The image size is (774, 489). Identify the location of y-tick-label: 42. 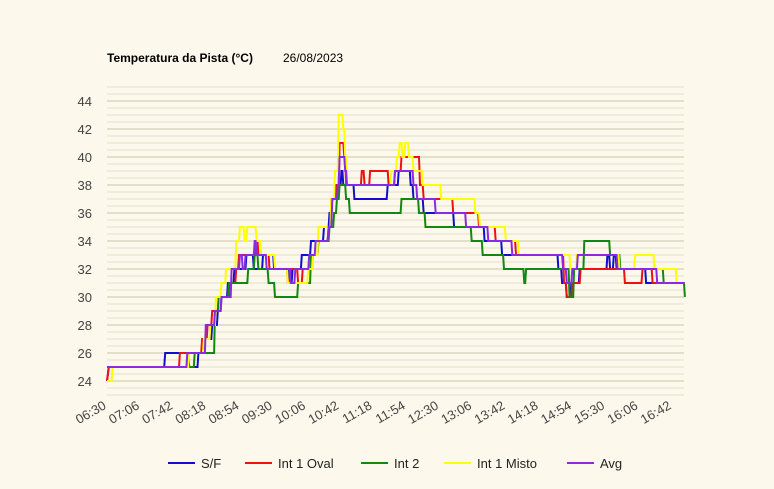
(85, 129).